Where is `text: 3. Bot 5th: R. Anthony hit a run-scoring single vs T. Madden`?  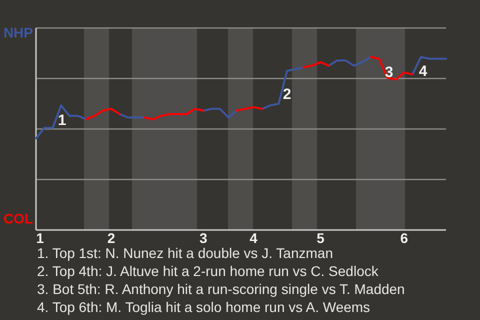 text: 3. Bot 5th: R. Anthony hit a run-scoring single vs T. Madden is located at coordinates (221, 289).